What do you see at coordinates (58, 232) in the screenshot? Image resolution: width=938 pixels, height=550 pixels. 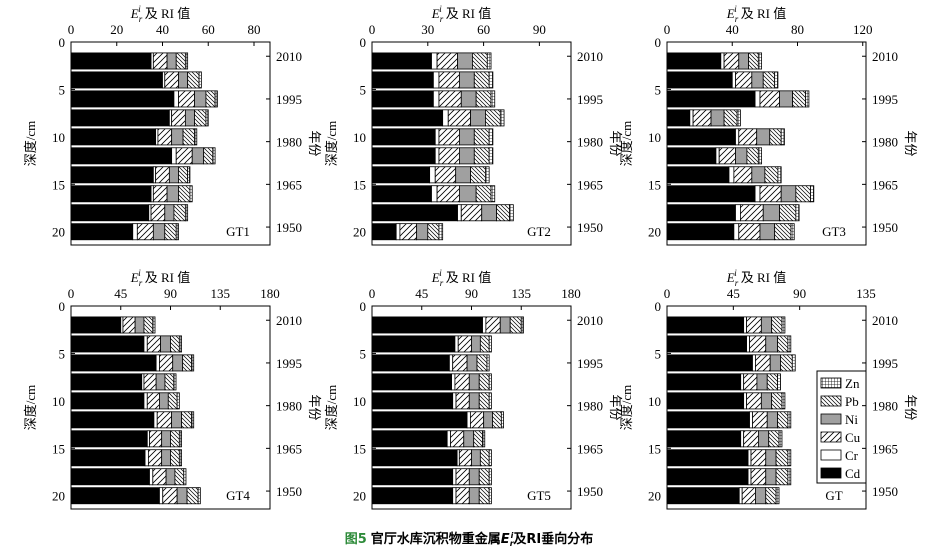 I see `y-tick-label: 20` at bounding box center [58, 232].